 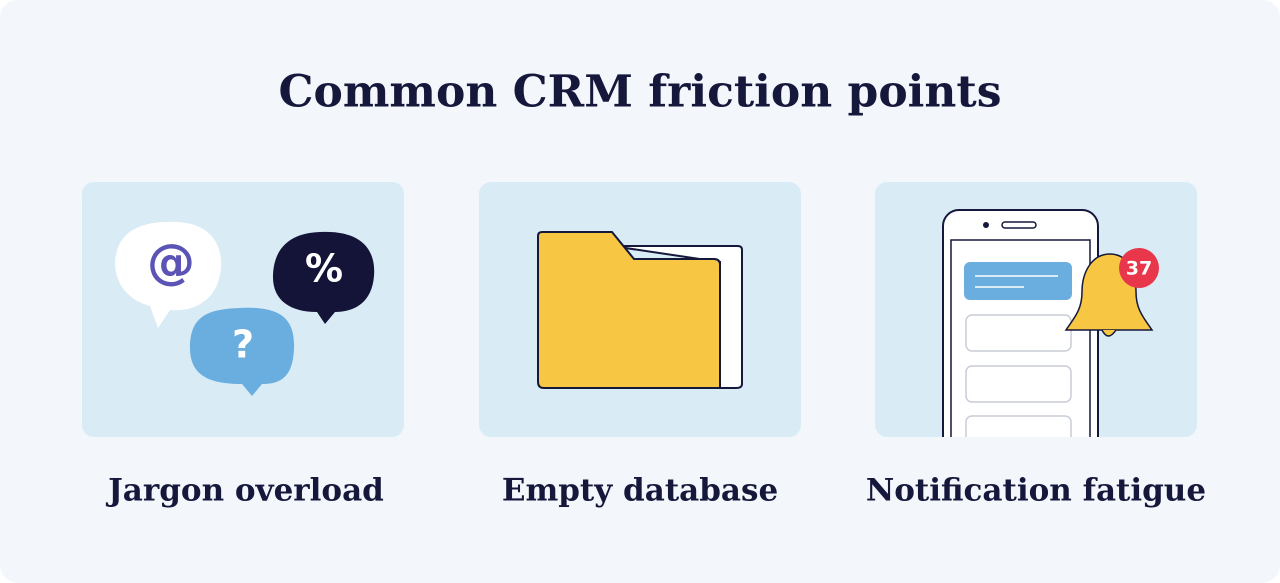 What do you see at coordinates (640, 491) in the screenshot?
I see `card-label: Empty database` at bounding box center [640, 491].